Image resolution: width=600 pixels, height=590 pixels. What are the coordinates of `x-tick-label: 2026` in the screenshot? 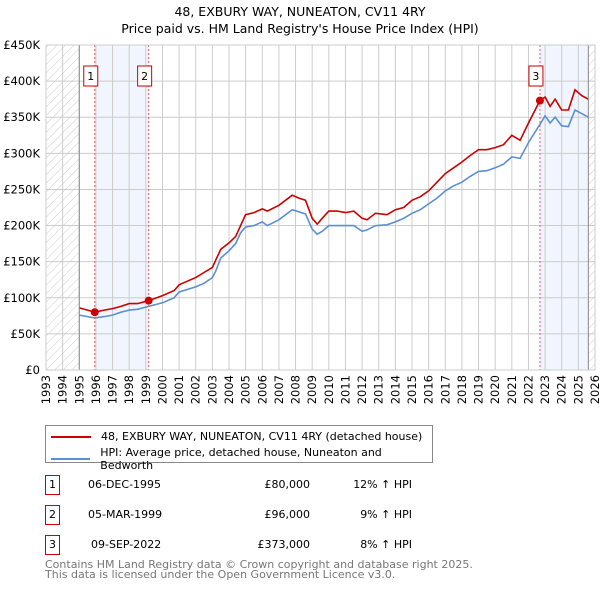 It's located at (594, 389).